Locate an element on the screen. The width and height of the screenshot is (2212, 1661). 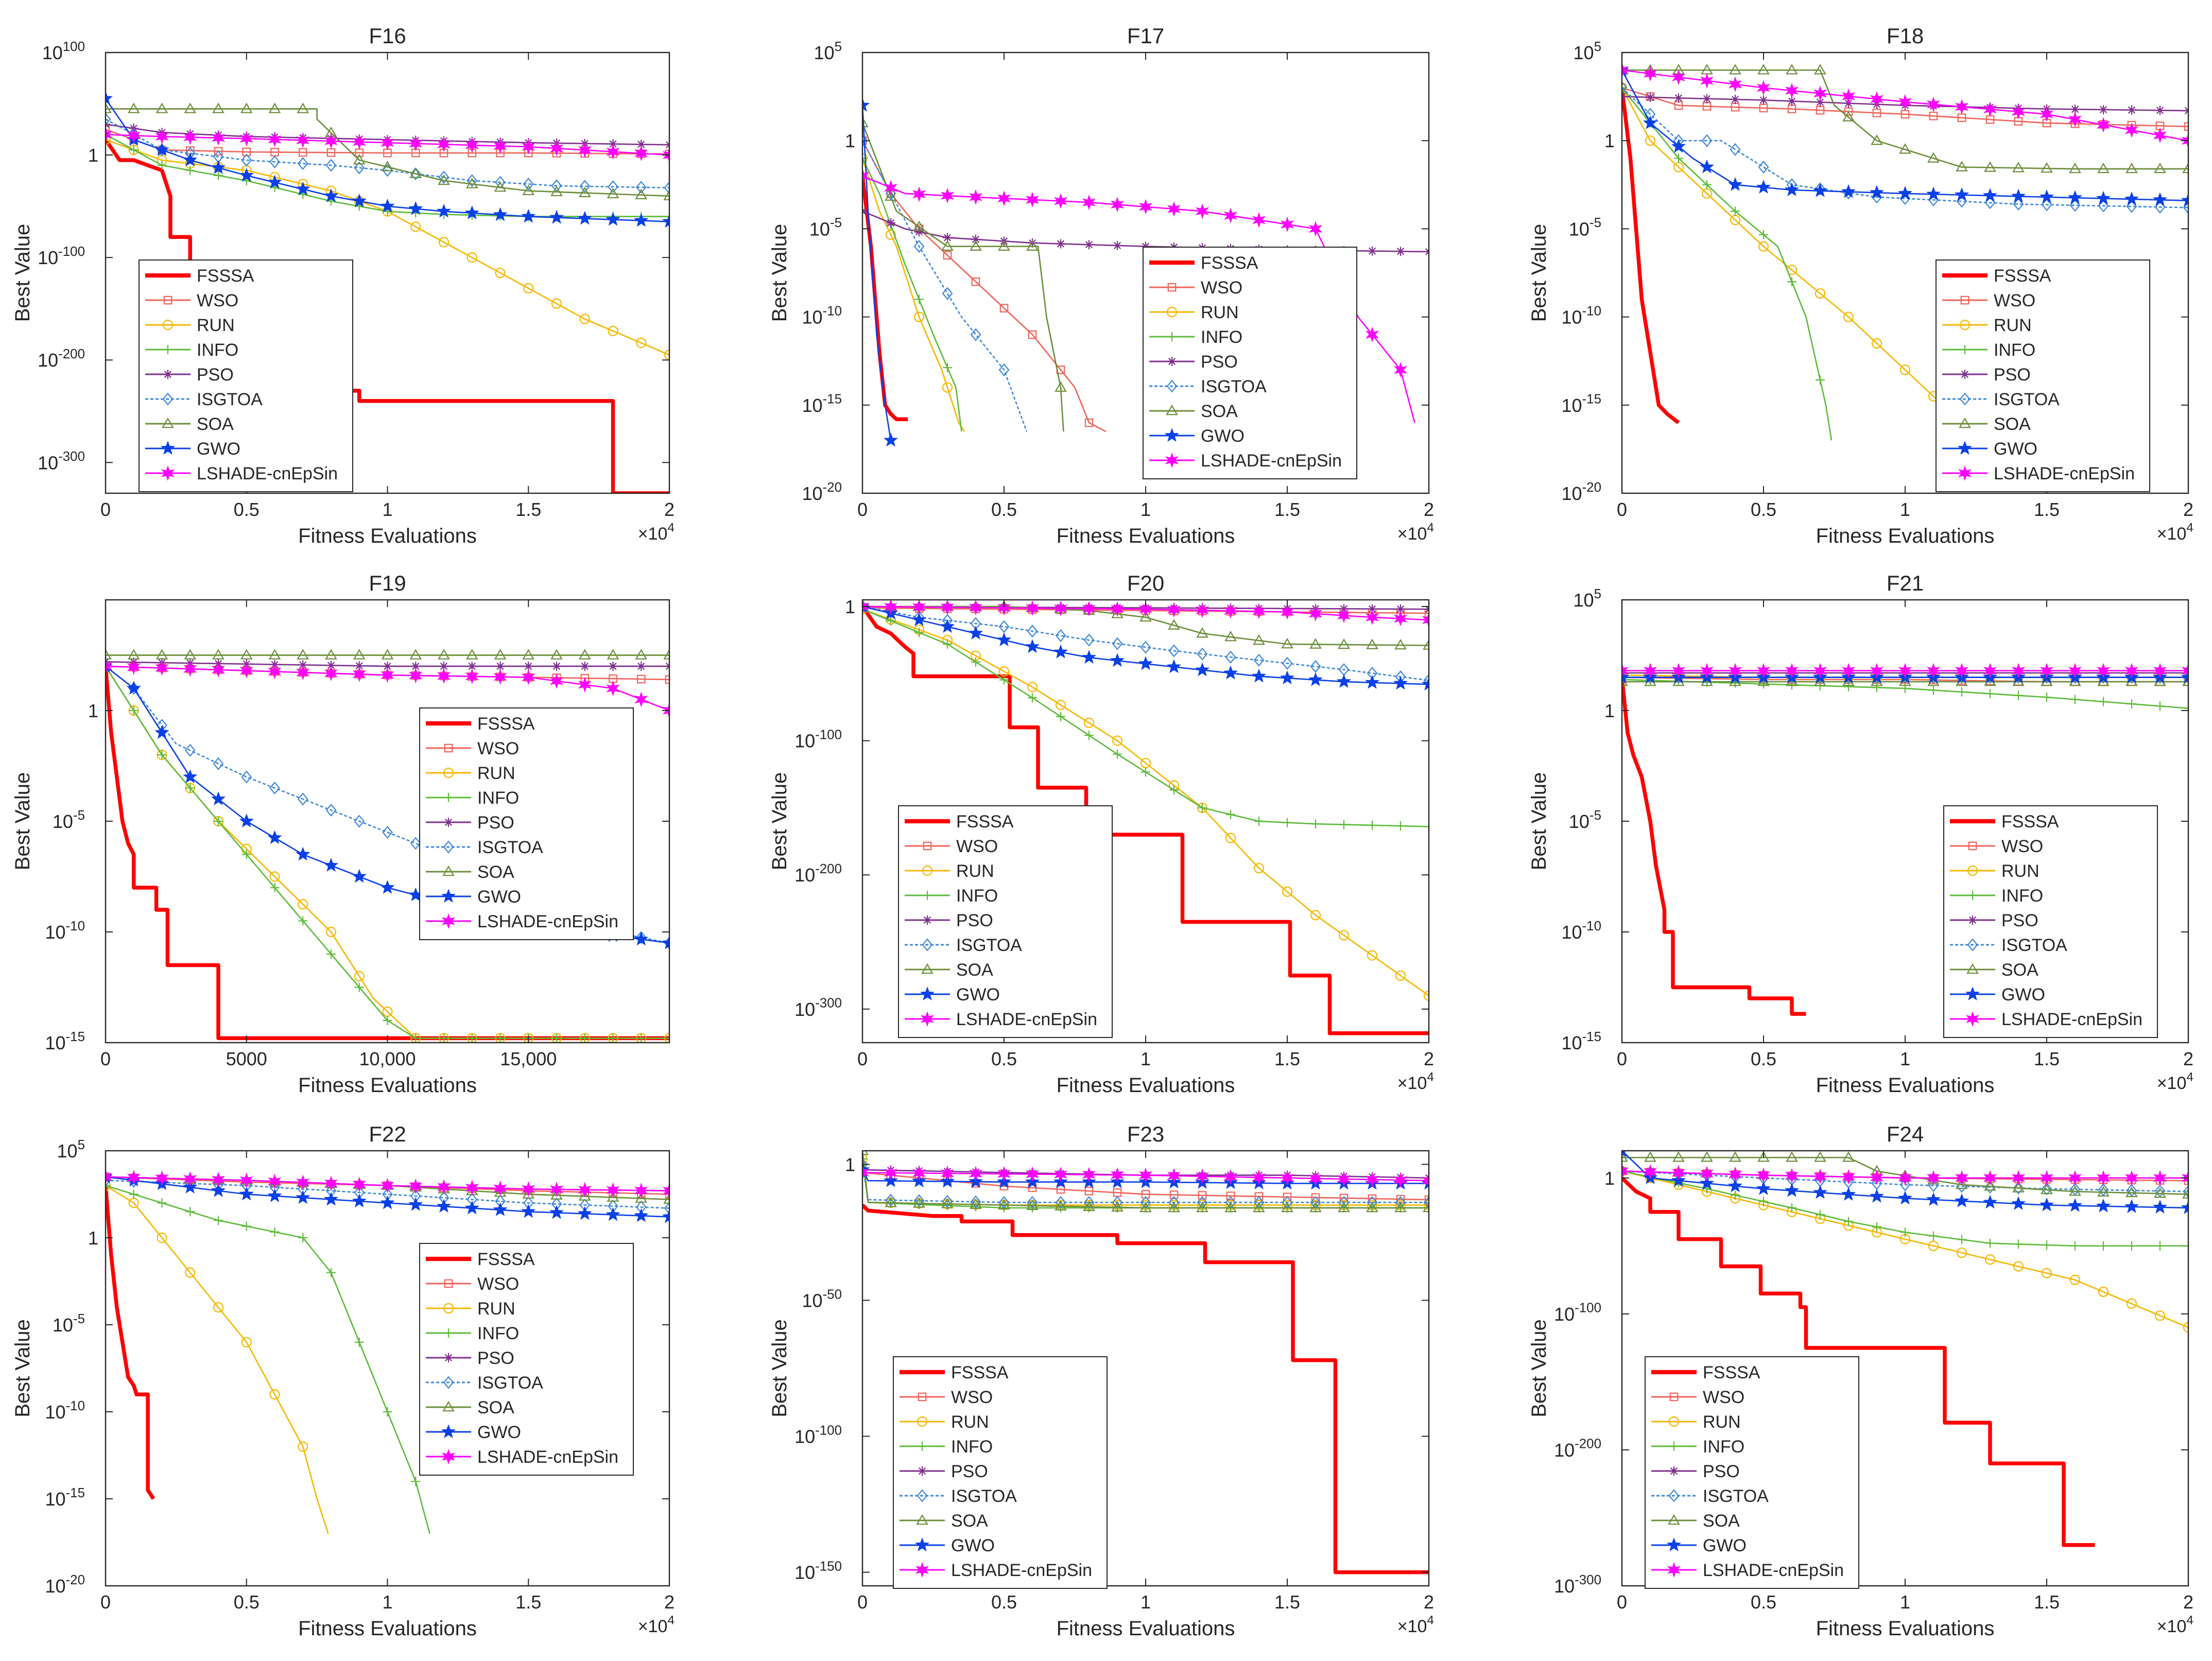
legend-label: INFO is located at coordinates (1723, 1447).